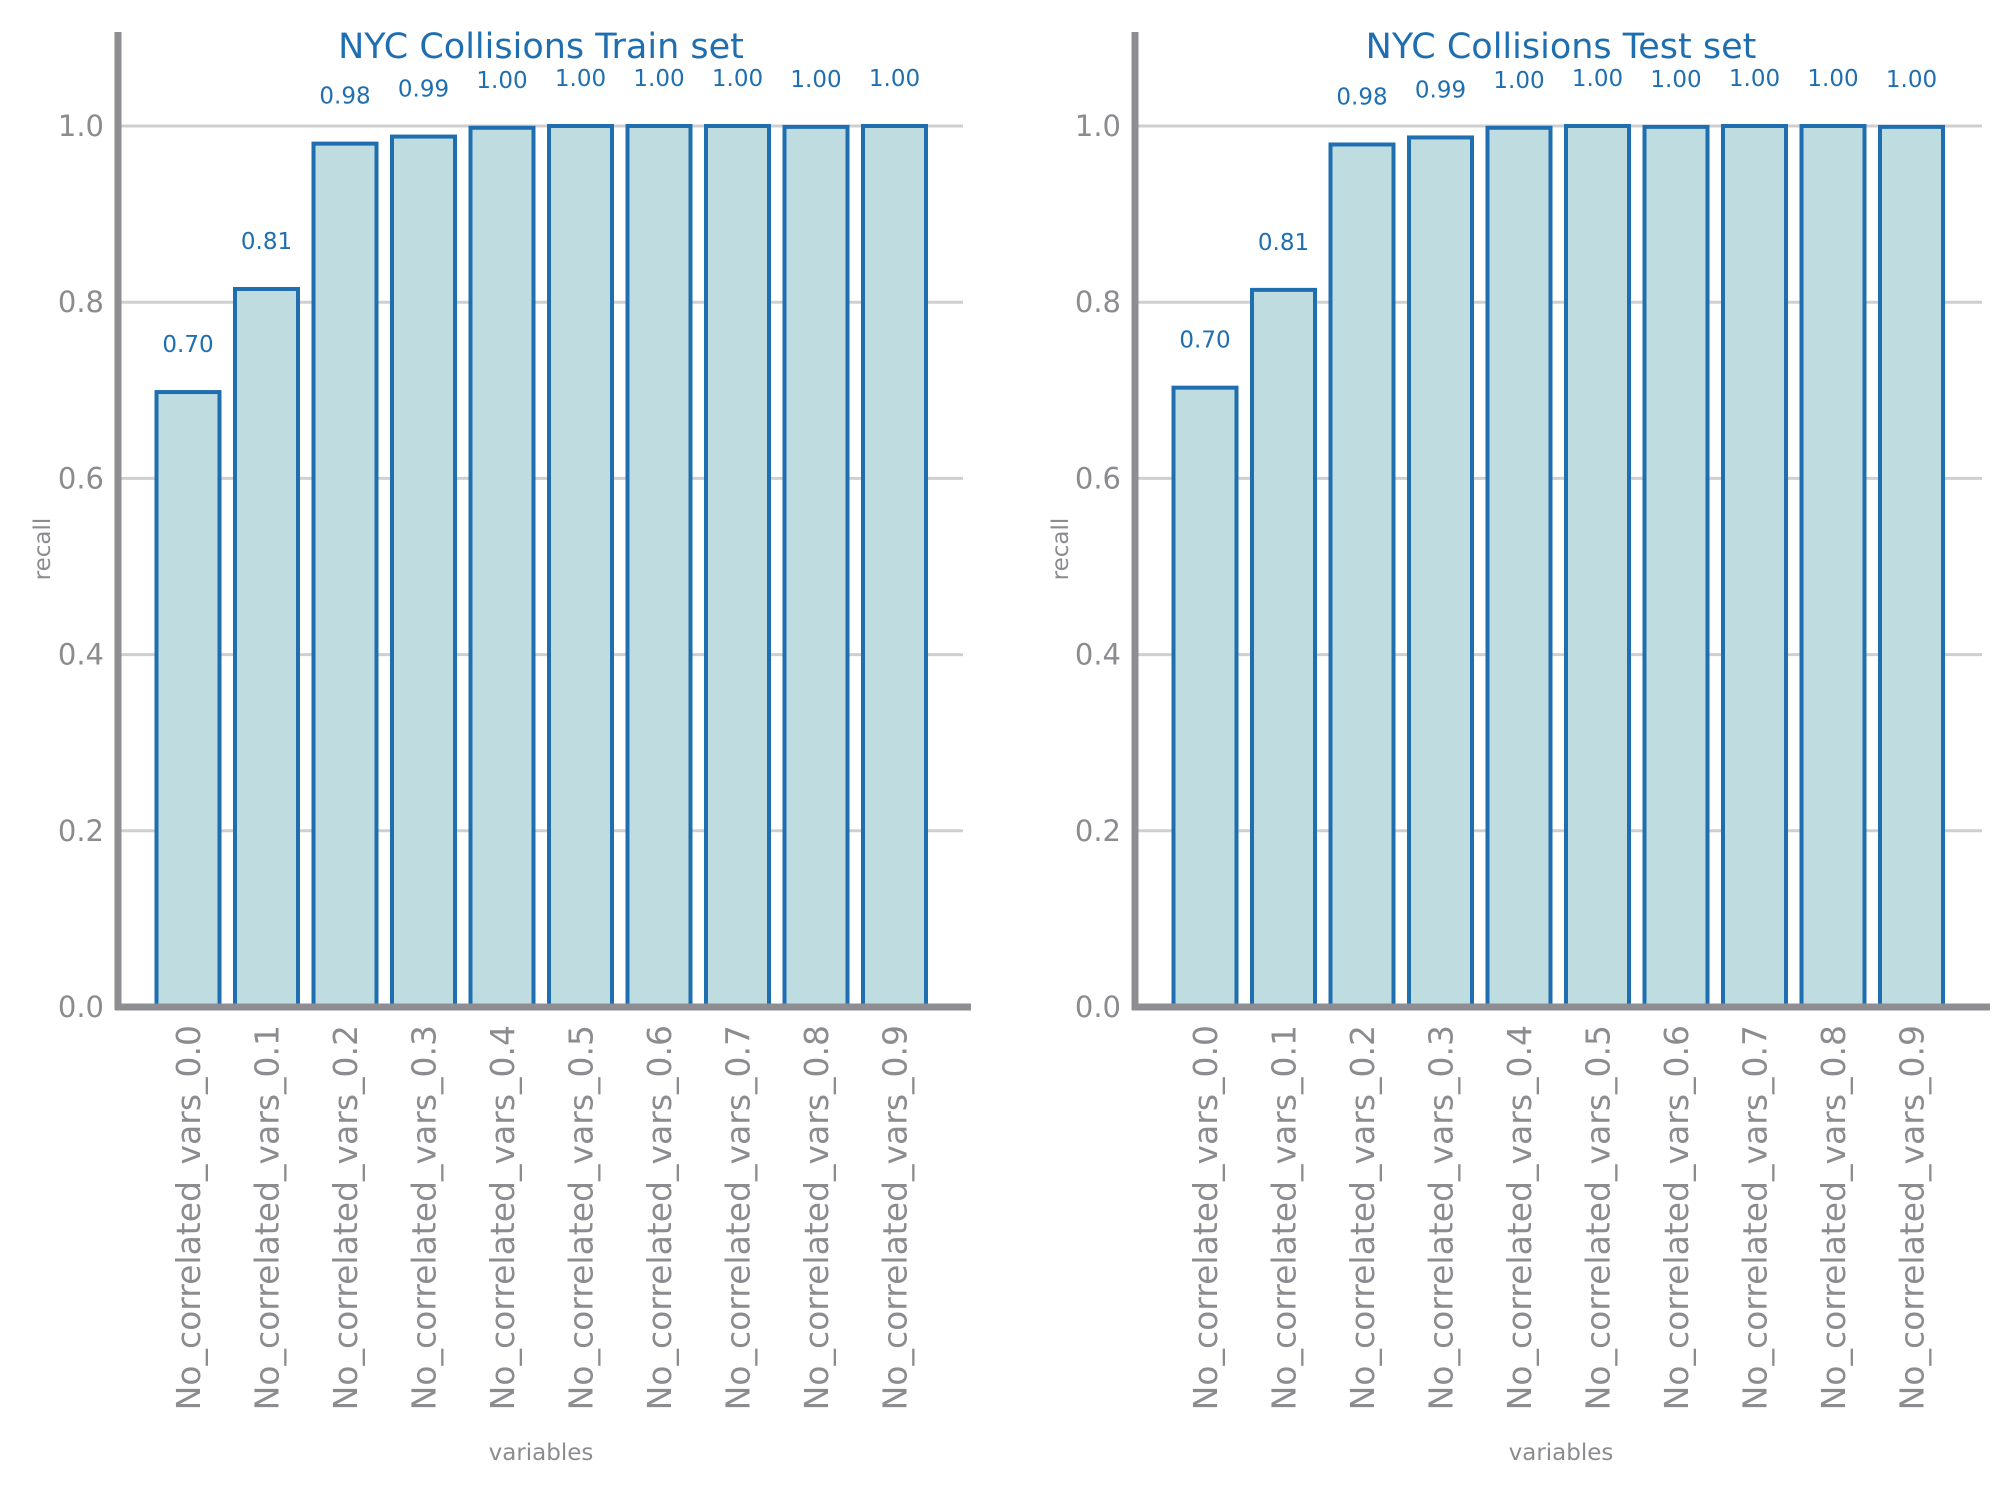  Describe the element at coordinates (1440, 90) in the screenshot. I see `test-bar-value-label: 0.99` at that location.